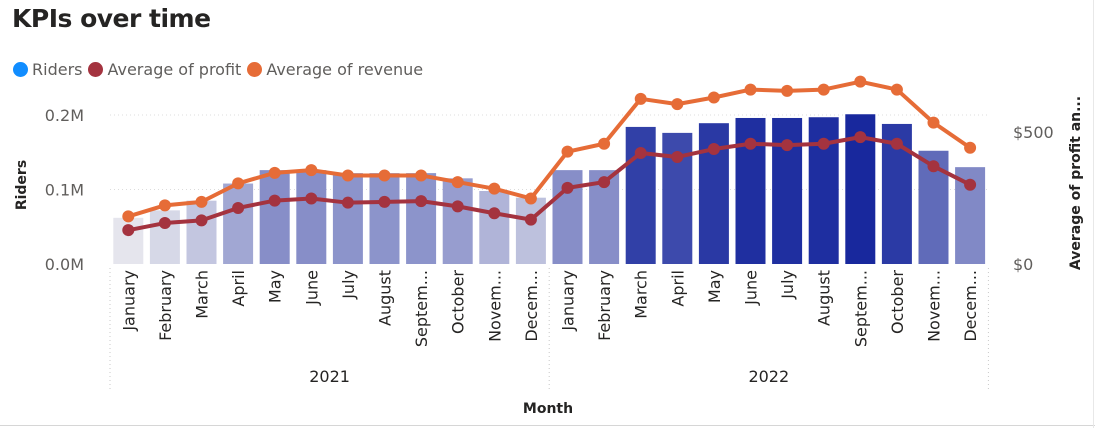 Image resolution: width=1095 pixels, height=428 pixels. I want to click on x-tick-label: April, so click(238, 288).